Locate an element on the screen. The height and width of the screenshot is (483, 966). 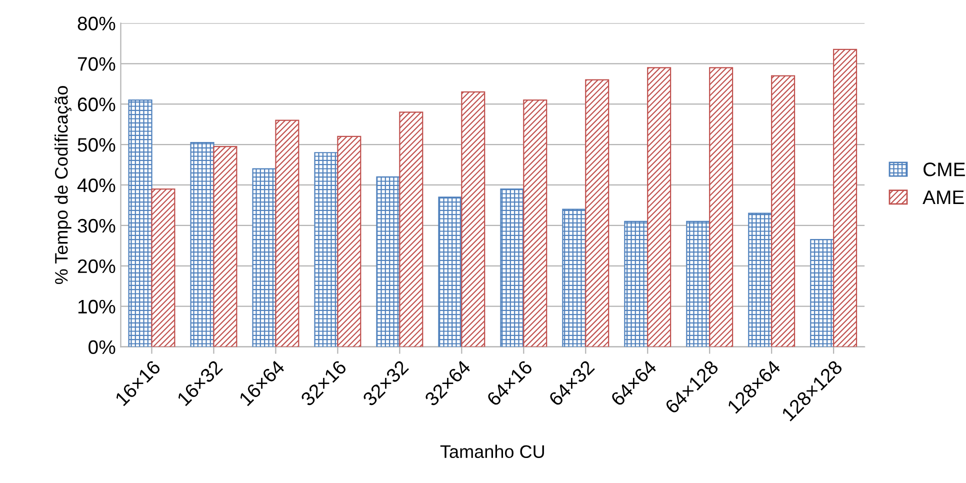
y-tick-label: 80% is located at coordinates (97, 23).